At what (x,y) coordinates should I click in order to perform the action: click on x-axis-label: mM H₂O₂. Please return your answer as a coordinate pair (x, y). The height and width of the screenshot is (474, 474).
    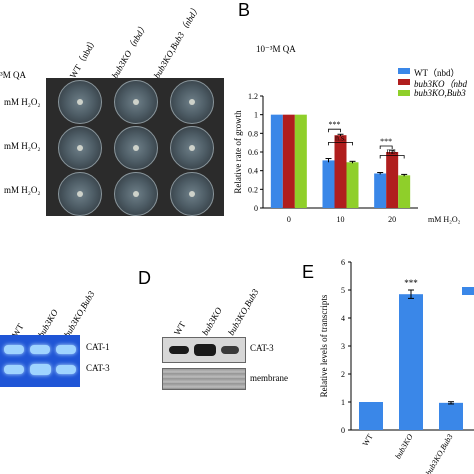
    Looking at the image, I should click on (444, 219).